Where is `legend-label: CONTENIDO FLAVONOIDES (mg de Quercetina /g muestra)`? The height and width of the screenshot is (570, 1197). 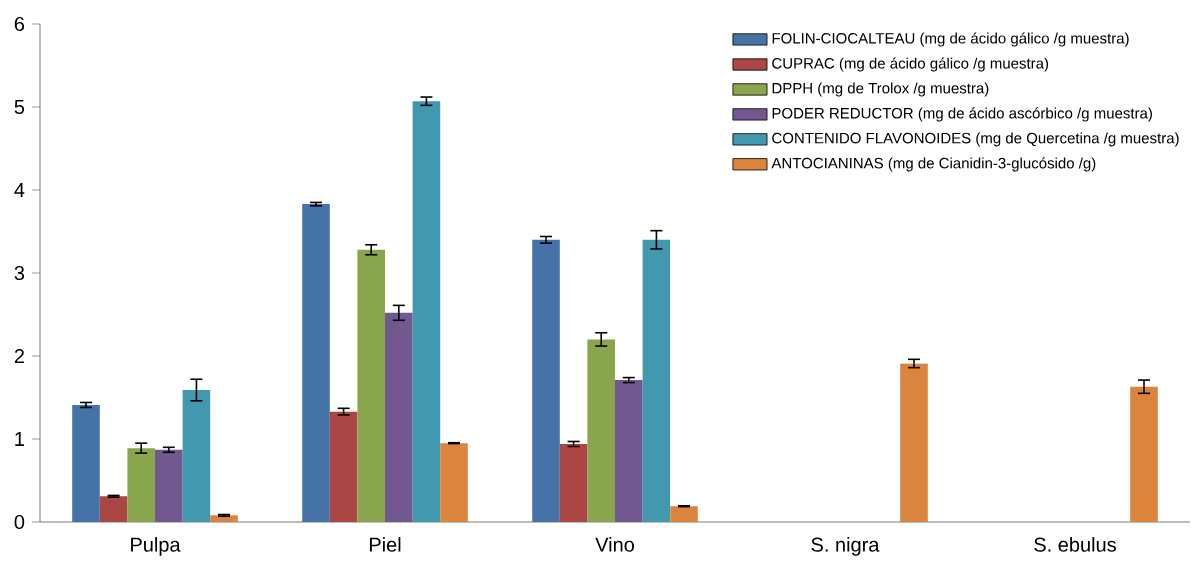
legend-label: CONTENIDO FLAVONOIDES (mg de Quercetina /g muestra) is located at coordinates (975, 139).